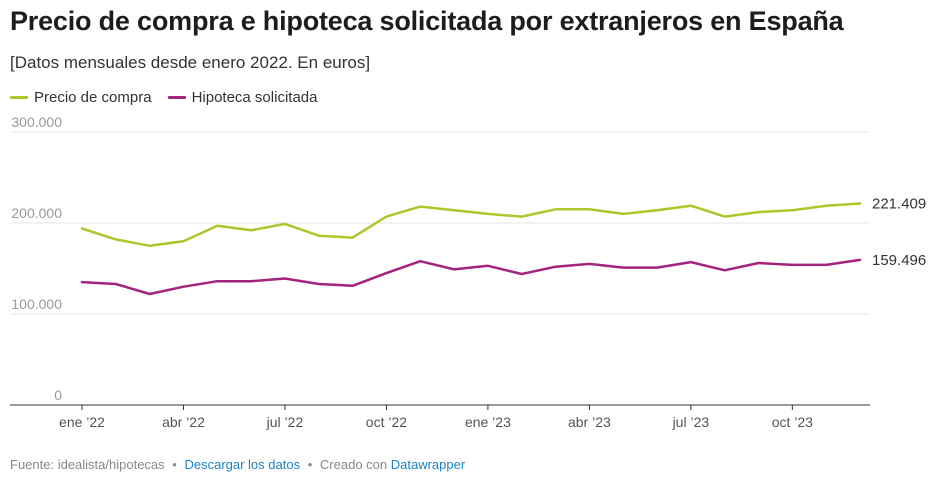  Describe the element at coordinates (93, 97) in the screenshot. I see `legend-label-precio: Precio de compra` at that location.